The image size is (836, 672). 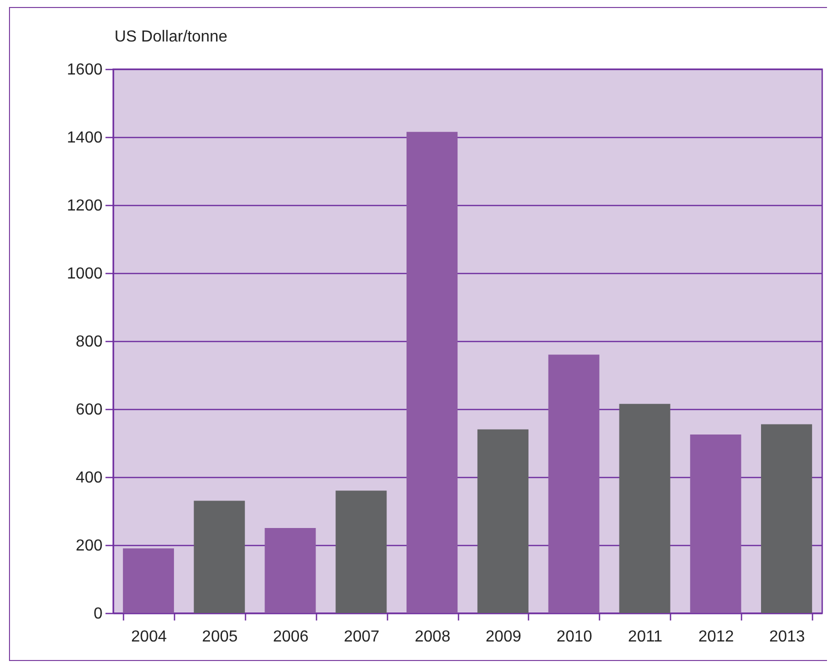 I want to click on y-tick-label: 0, so click(x=98, y=614).